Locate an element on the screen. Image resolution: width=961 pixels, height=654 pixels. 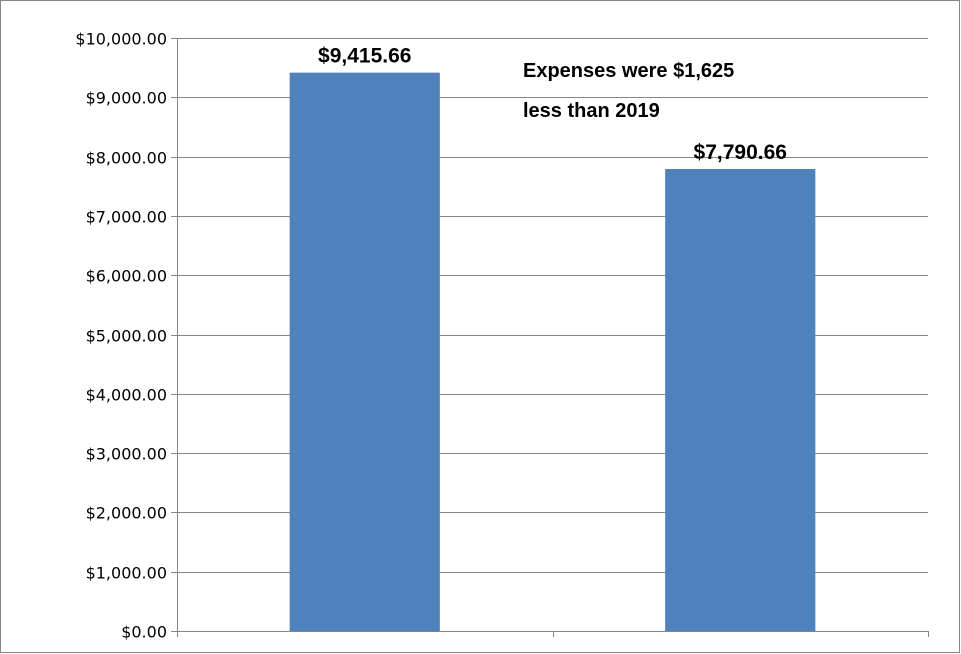
y-tick-label: $10,000.00 is located at coordinates (121, 39).